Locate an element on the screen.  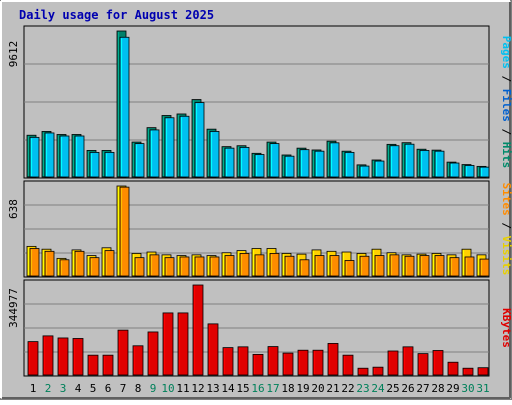
x-tick-label-24: 24 is located at coordinates (378, 388).